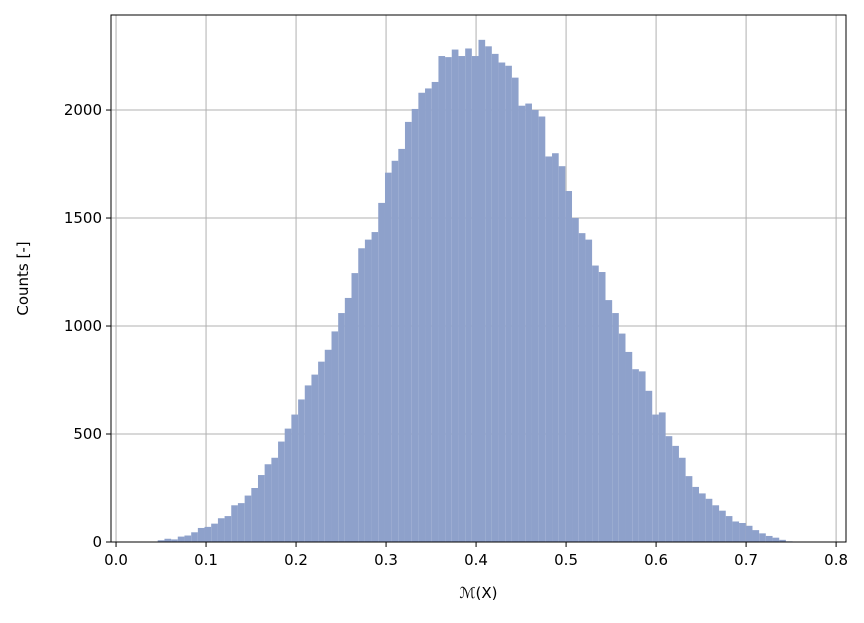  What do you see at coordinates (566, 560) in the screenshot?
I see `x-tick-label: 0.5` at bounding box center [566, 560].